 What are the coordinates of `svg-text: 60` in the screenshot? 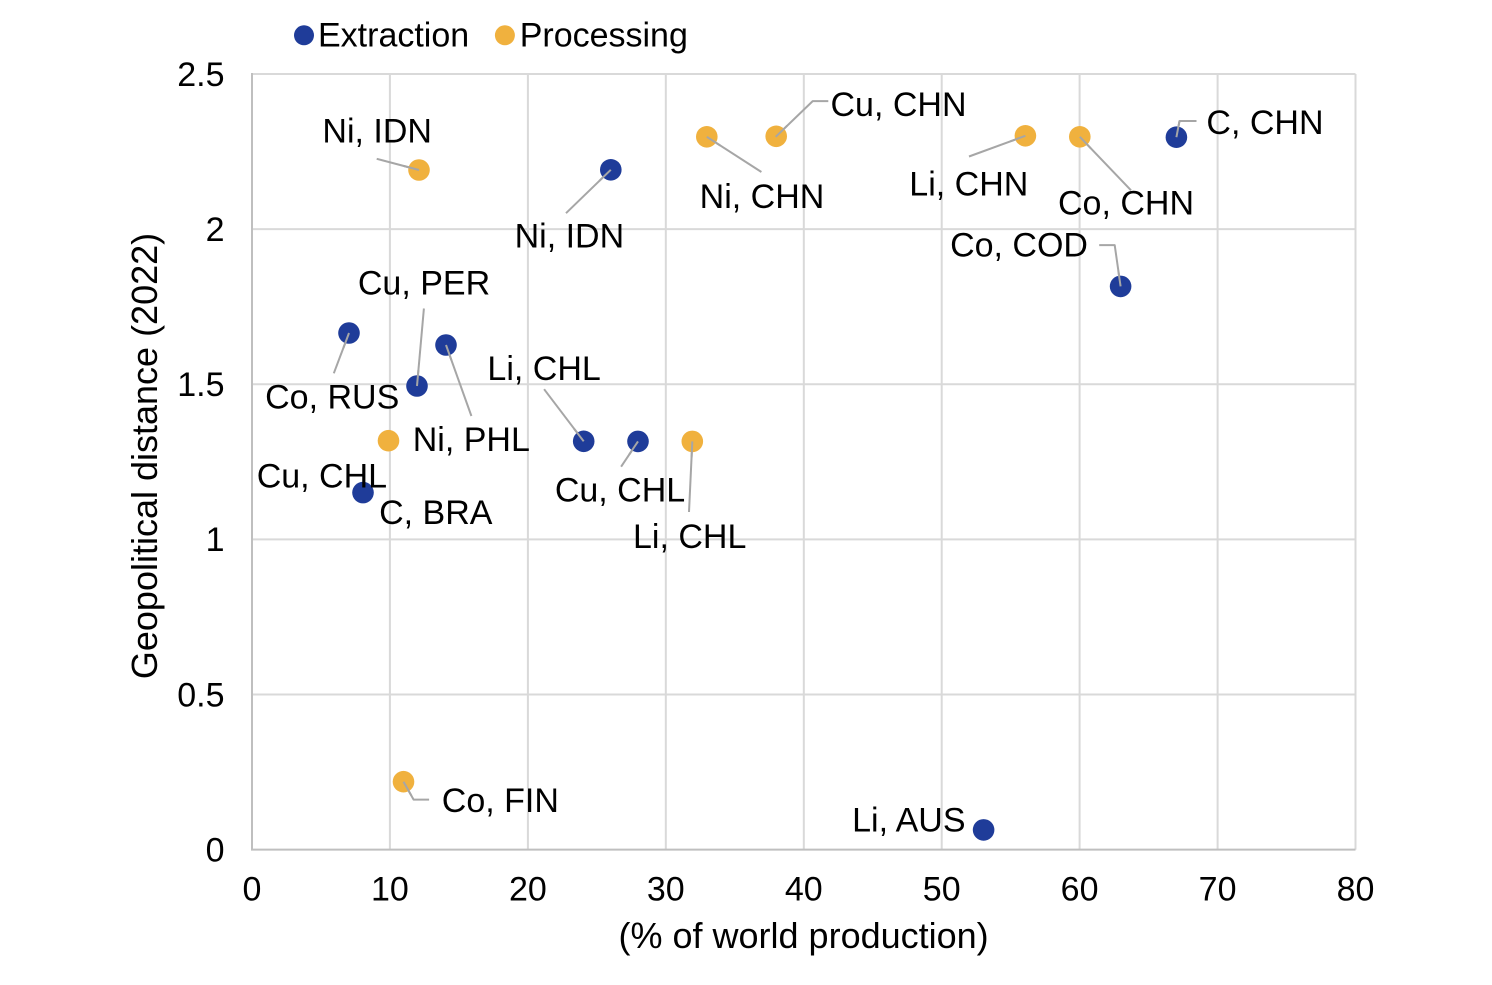 It's located at (1080, 890).